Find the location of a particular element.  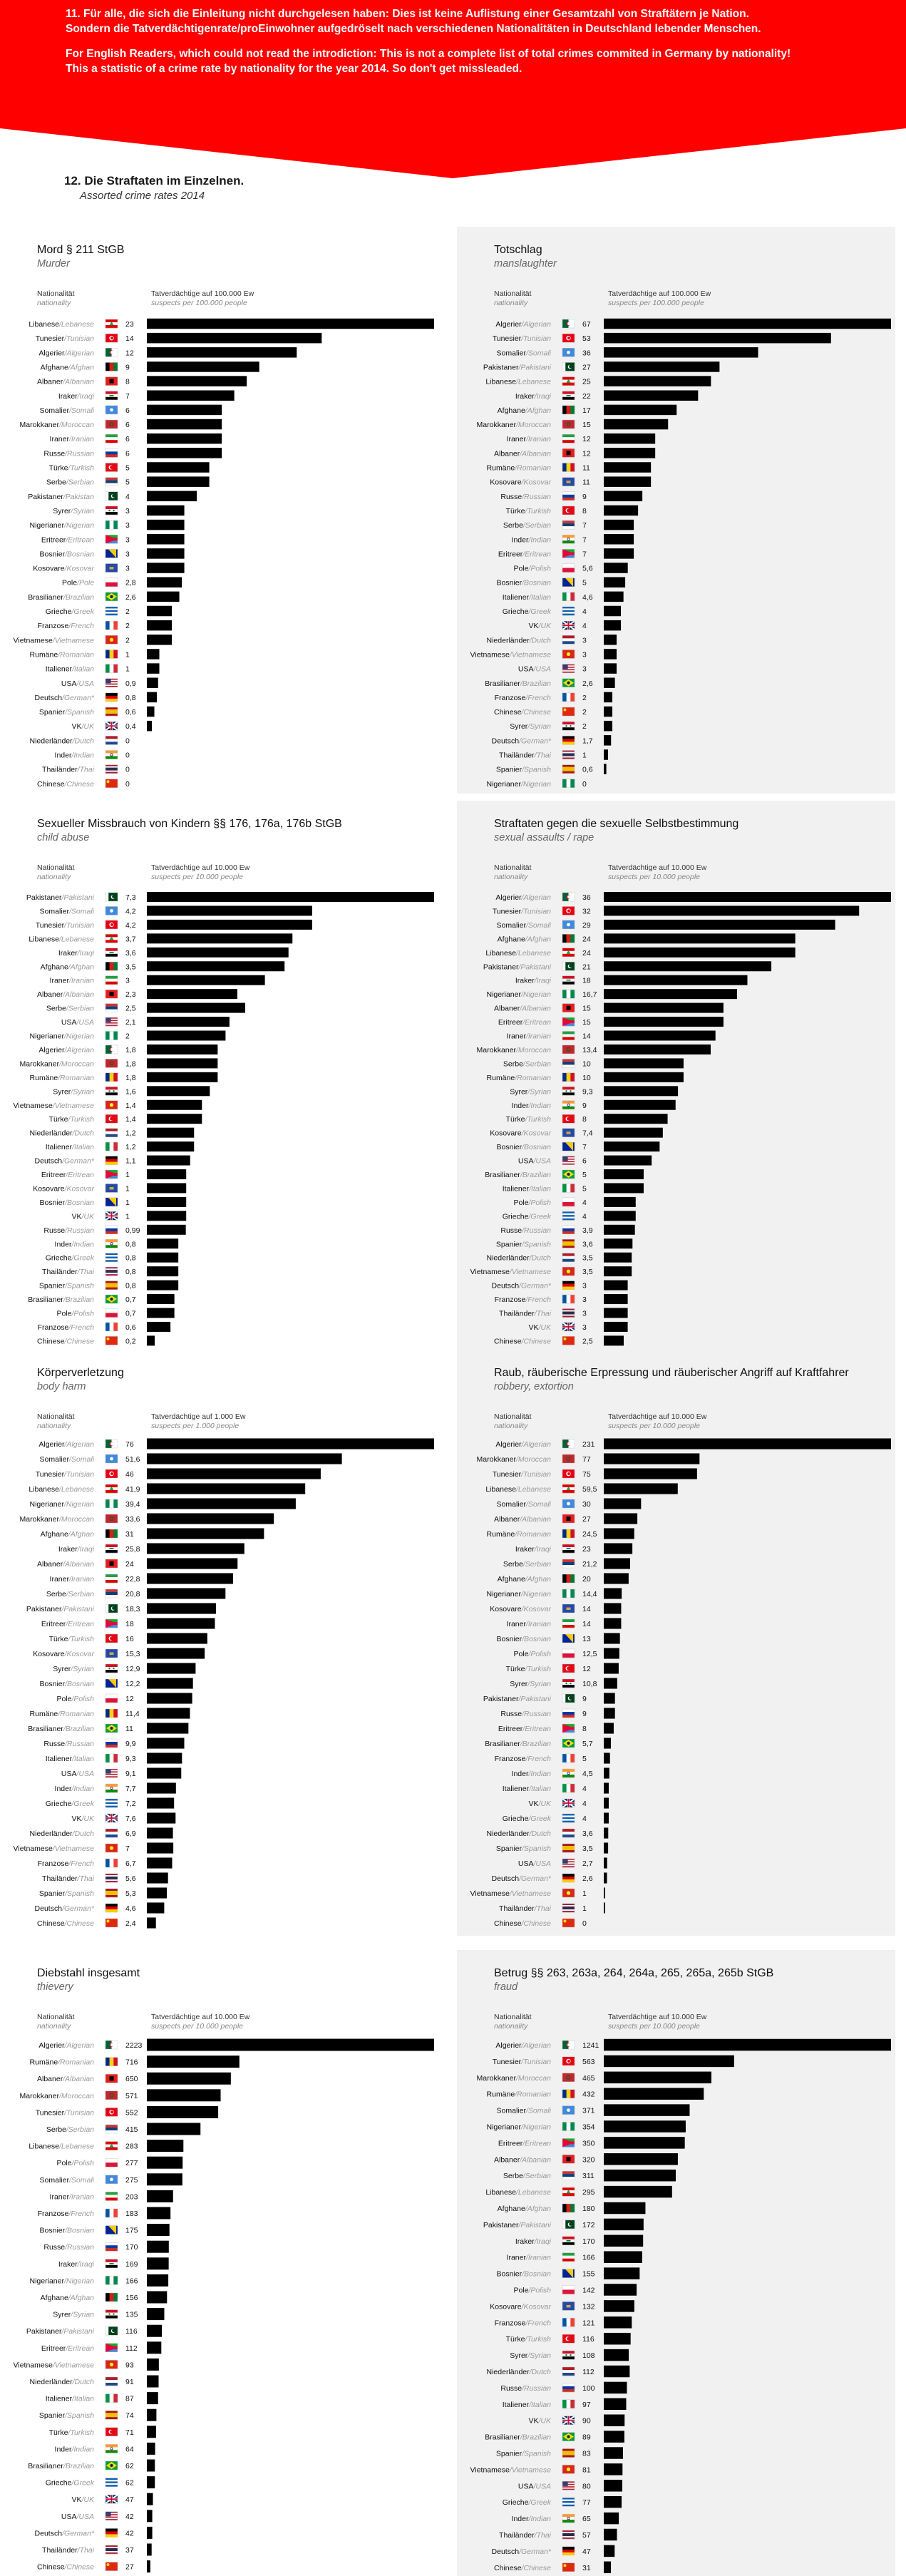

value-label: 295 is located at coordinates (588, 2192).